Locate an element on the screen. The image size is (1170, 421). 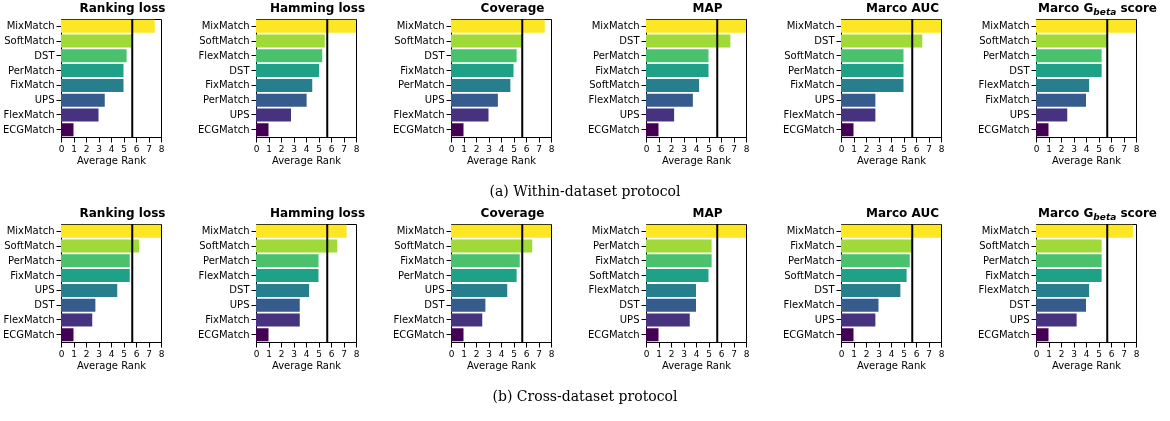
y-tick-label: ECGMatch is located at coordinates (1003, 129).